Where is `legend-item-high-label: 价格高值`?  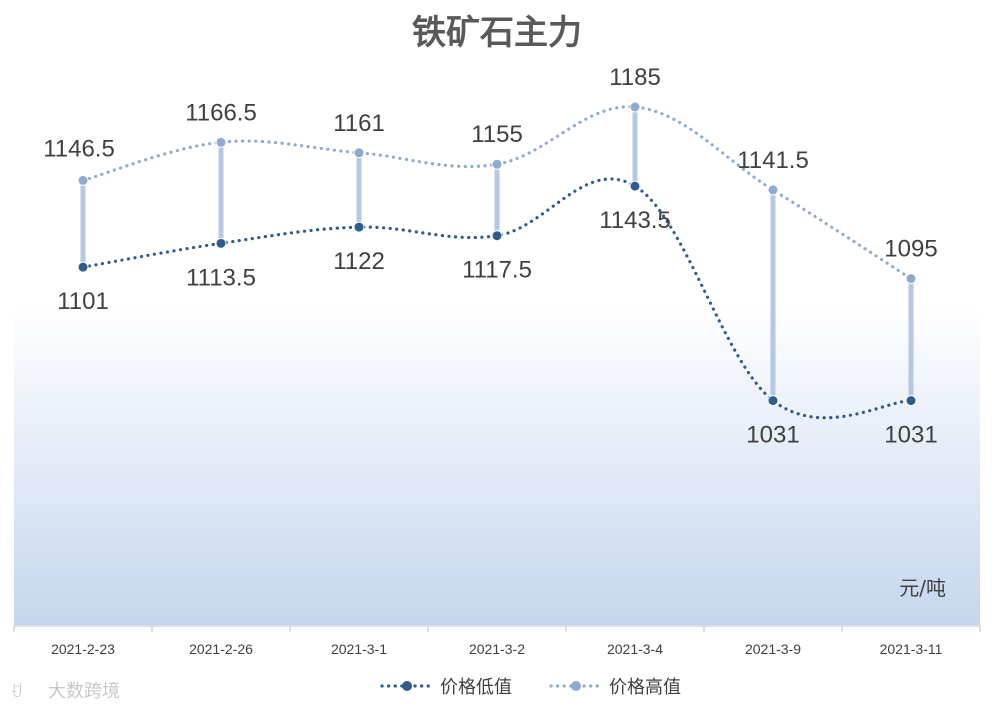 legend-item-high-label: 价格高值 is located at coordinates (645, 687).